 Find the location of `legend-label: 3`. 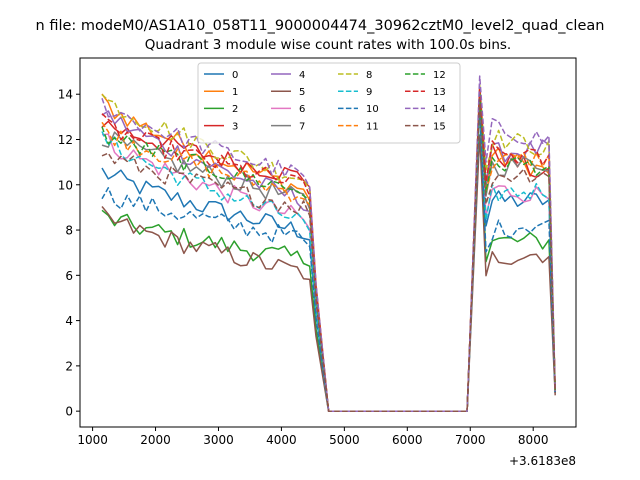

legend-label: 3 is located at coordinates (235, 126).